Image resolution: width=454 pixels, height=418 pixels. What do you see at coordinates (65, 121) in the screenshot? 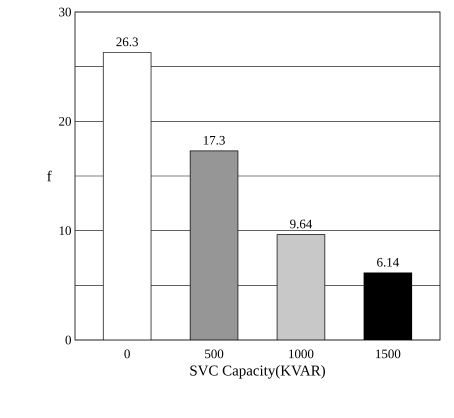
I see `y-tick-label: 20` at bounding box center [65, 121].